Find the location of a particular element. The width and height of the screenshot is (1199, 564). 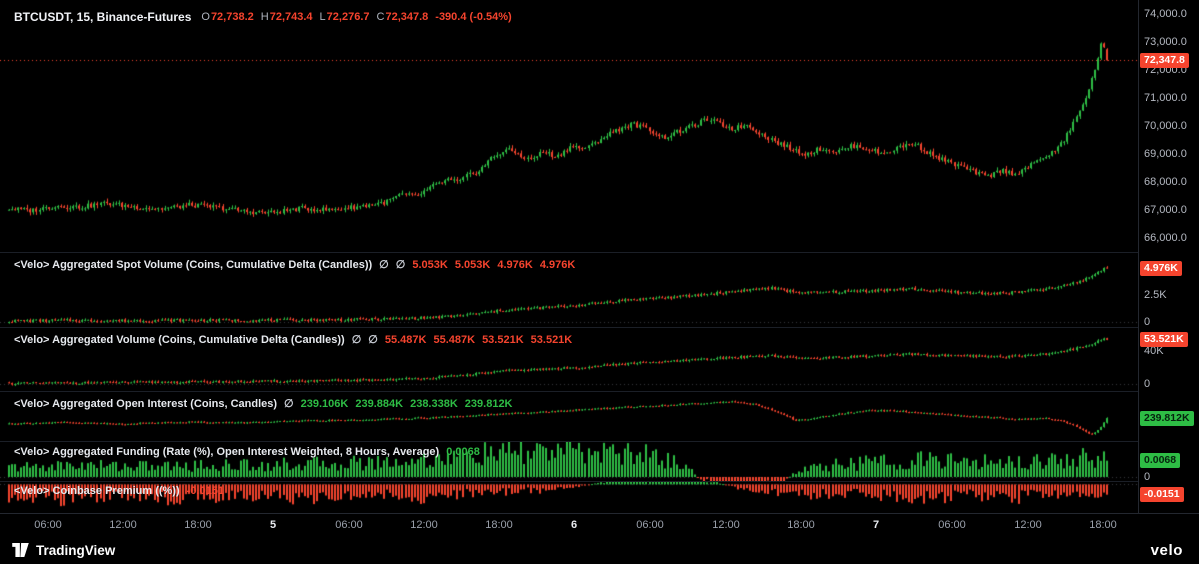

axis-tick: 73,000.0 is located at coordinates (1165, 42).